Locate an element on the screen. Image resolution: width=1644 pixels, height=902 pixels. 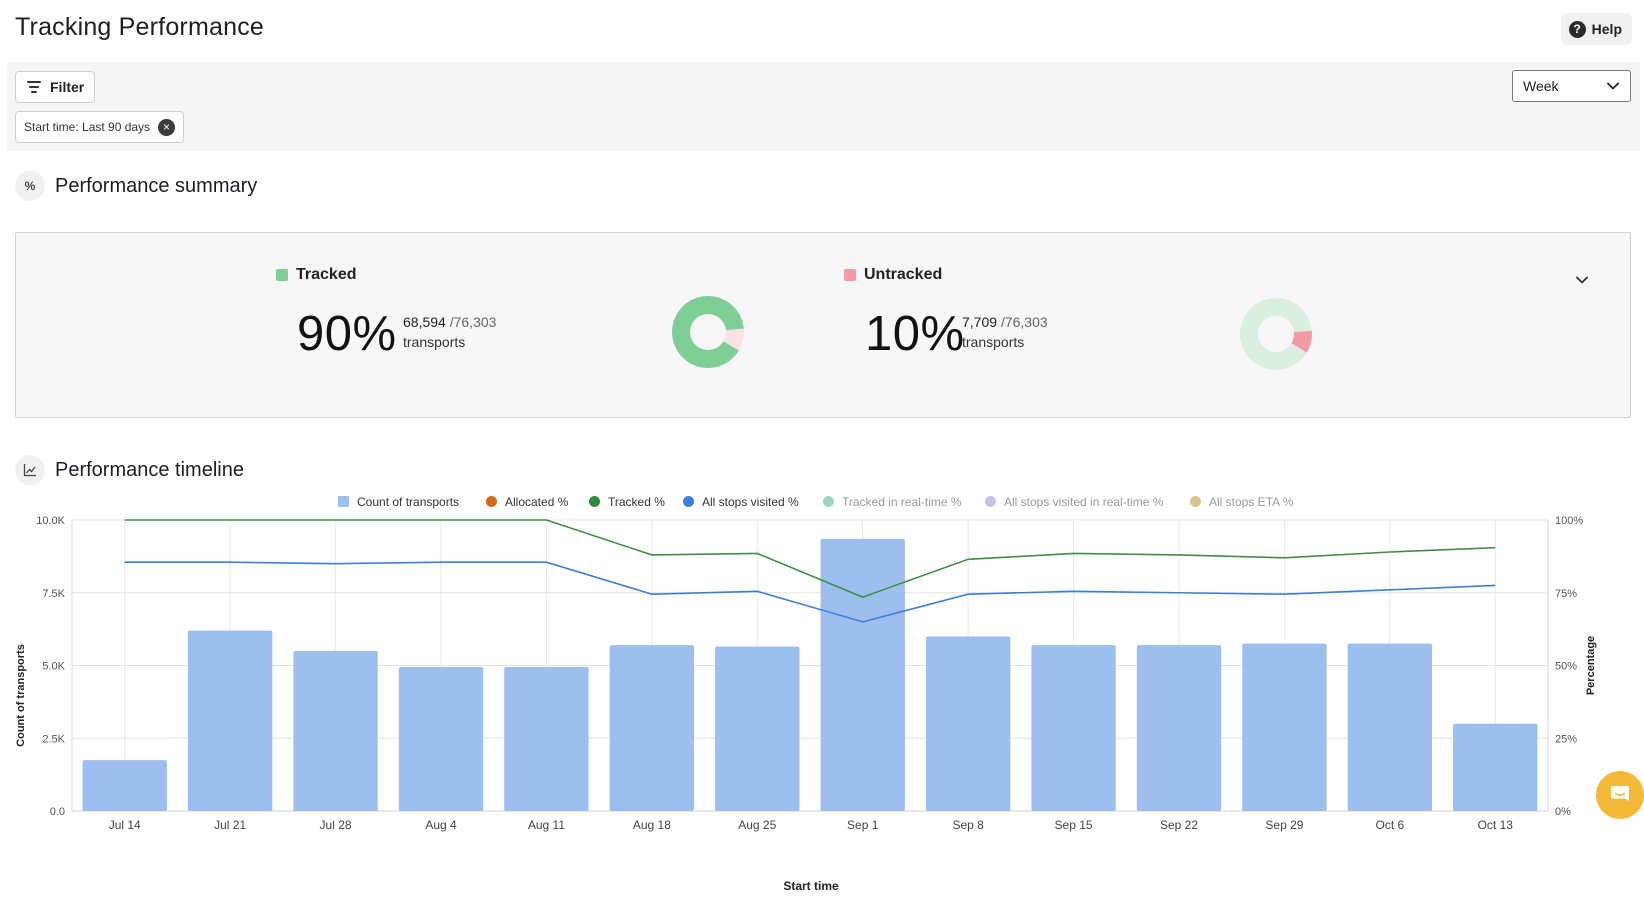
y2-tick-label: 25% is located at coordinates (1566, 739).